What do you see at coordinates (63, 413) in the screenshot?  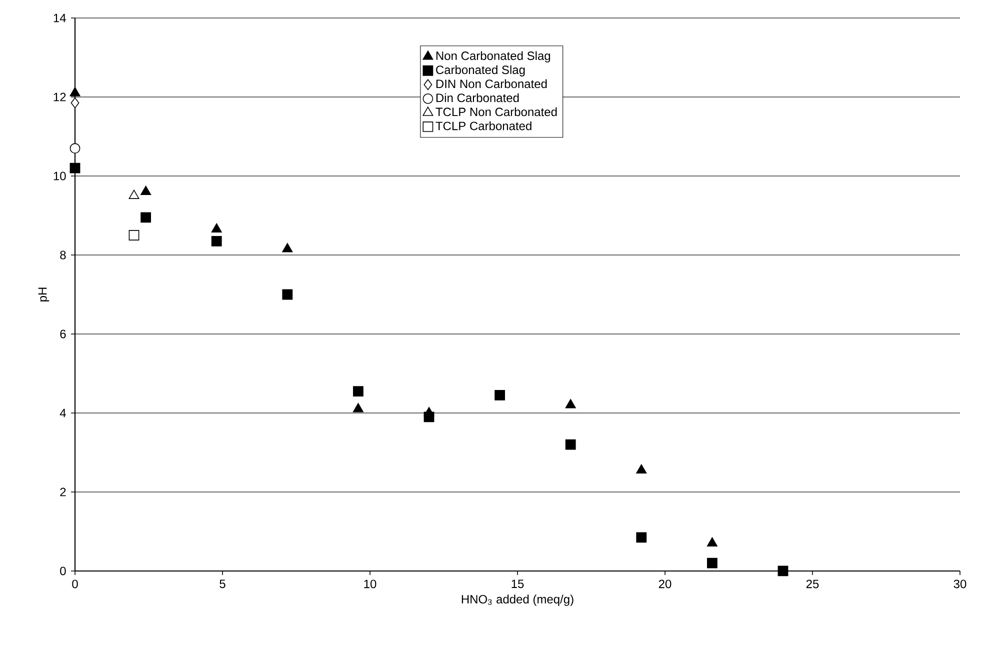 I see `y-tick-label: 4` at bounding box center [63, 413].